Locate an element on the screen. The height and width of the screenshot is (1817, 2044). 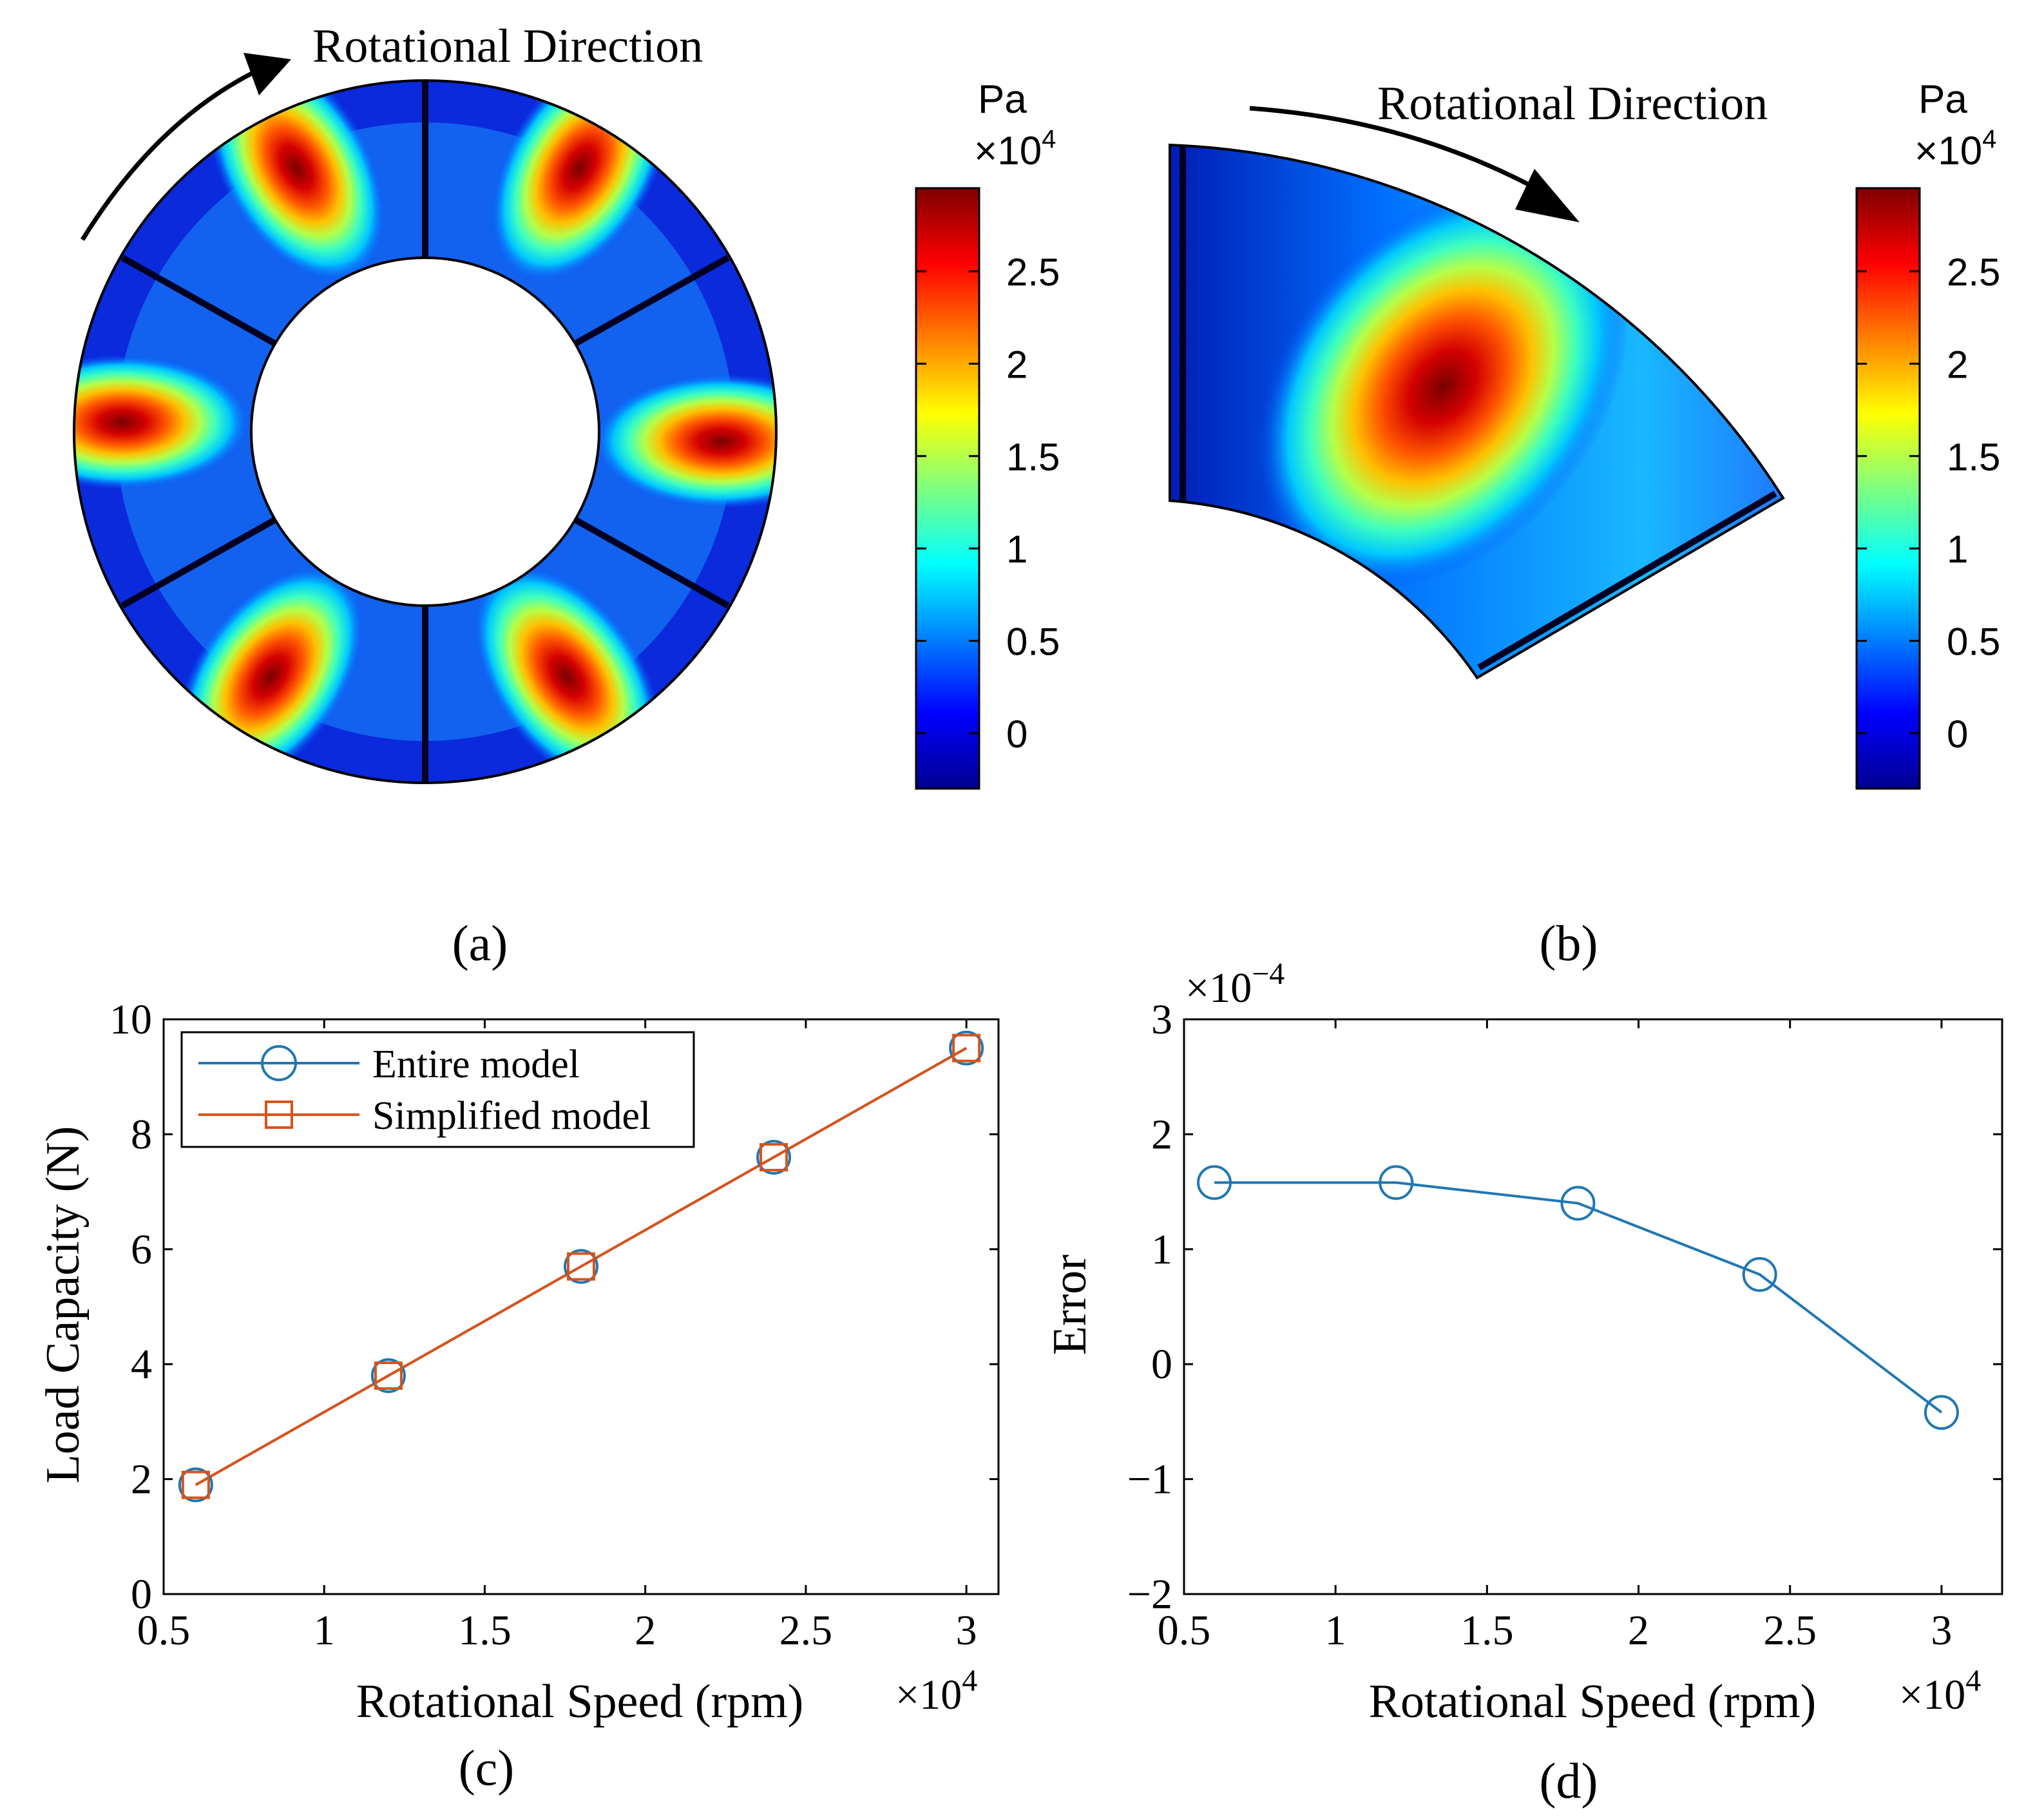
y-tick-label: 3 is located at coordinates (1162, 1019).